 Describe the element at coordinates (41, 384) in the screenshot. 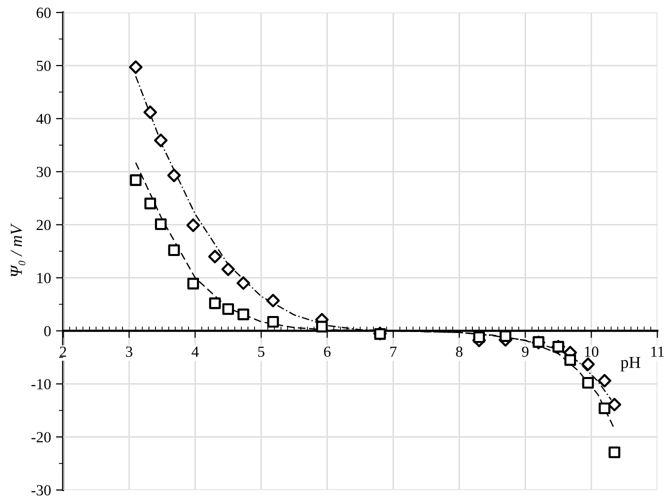

I see `y-tick-label: -10` at that location.